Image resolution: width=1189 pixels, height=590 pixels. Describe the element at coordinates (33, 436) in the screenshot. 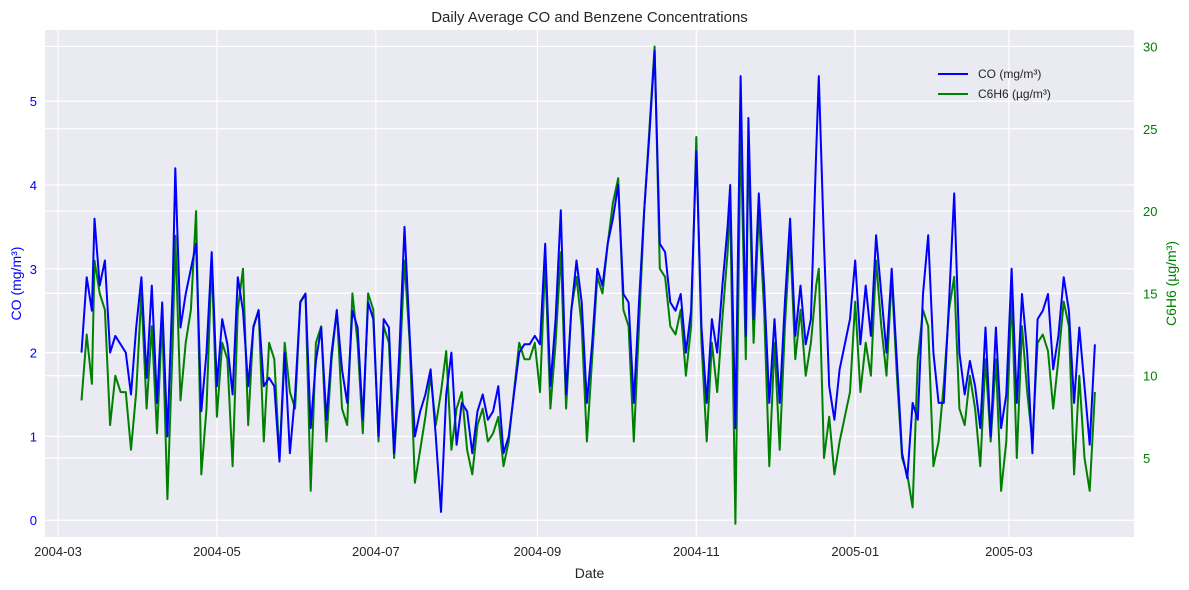

I see `y-left-tick-label: 1` at that location.